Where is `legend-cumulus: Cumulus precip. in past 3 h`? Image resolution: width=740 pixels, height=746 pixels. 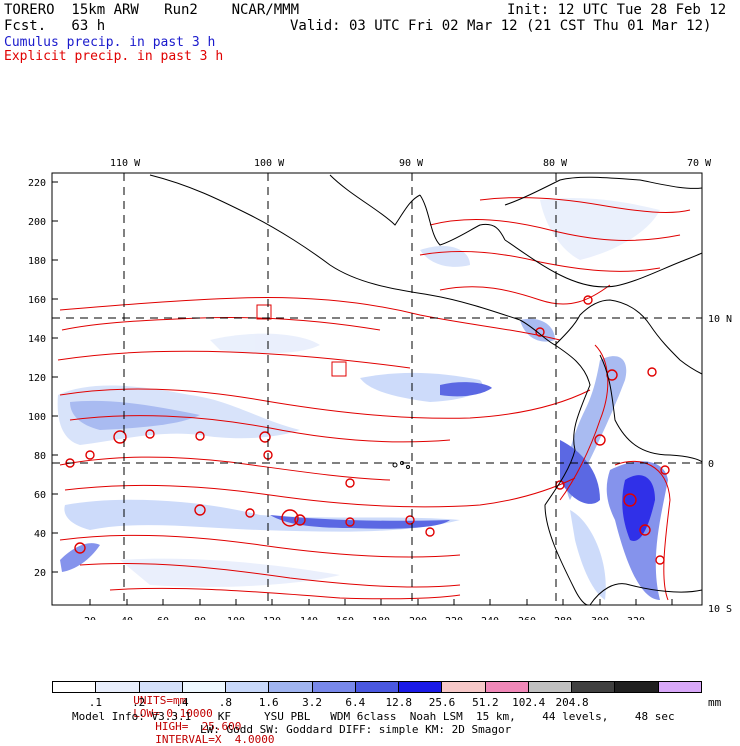 legend-cumulus: Cumulus precip. in past 3 h is located at coordinates (110, 42).